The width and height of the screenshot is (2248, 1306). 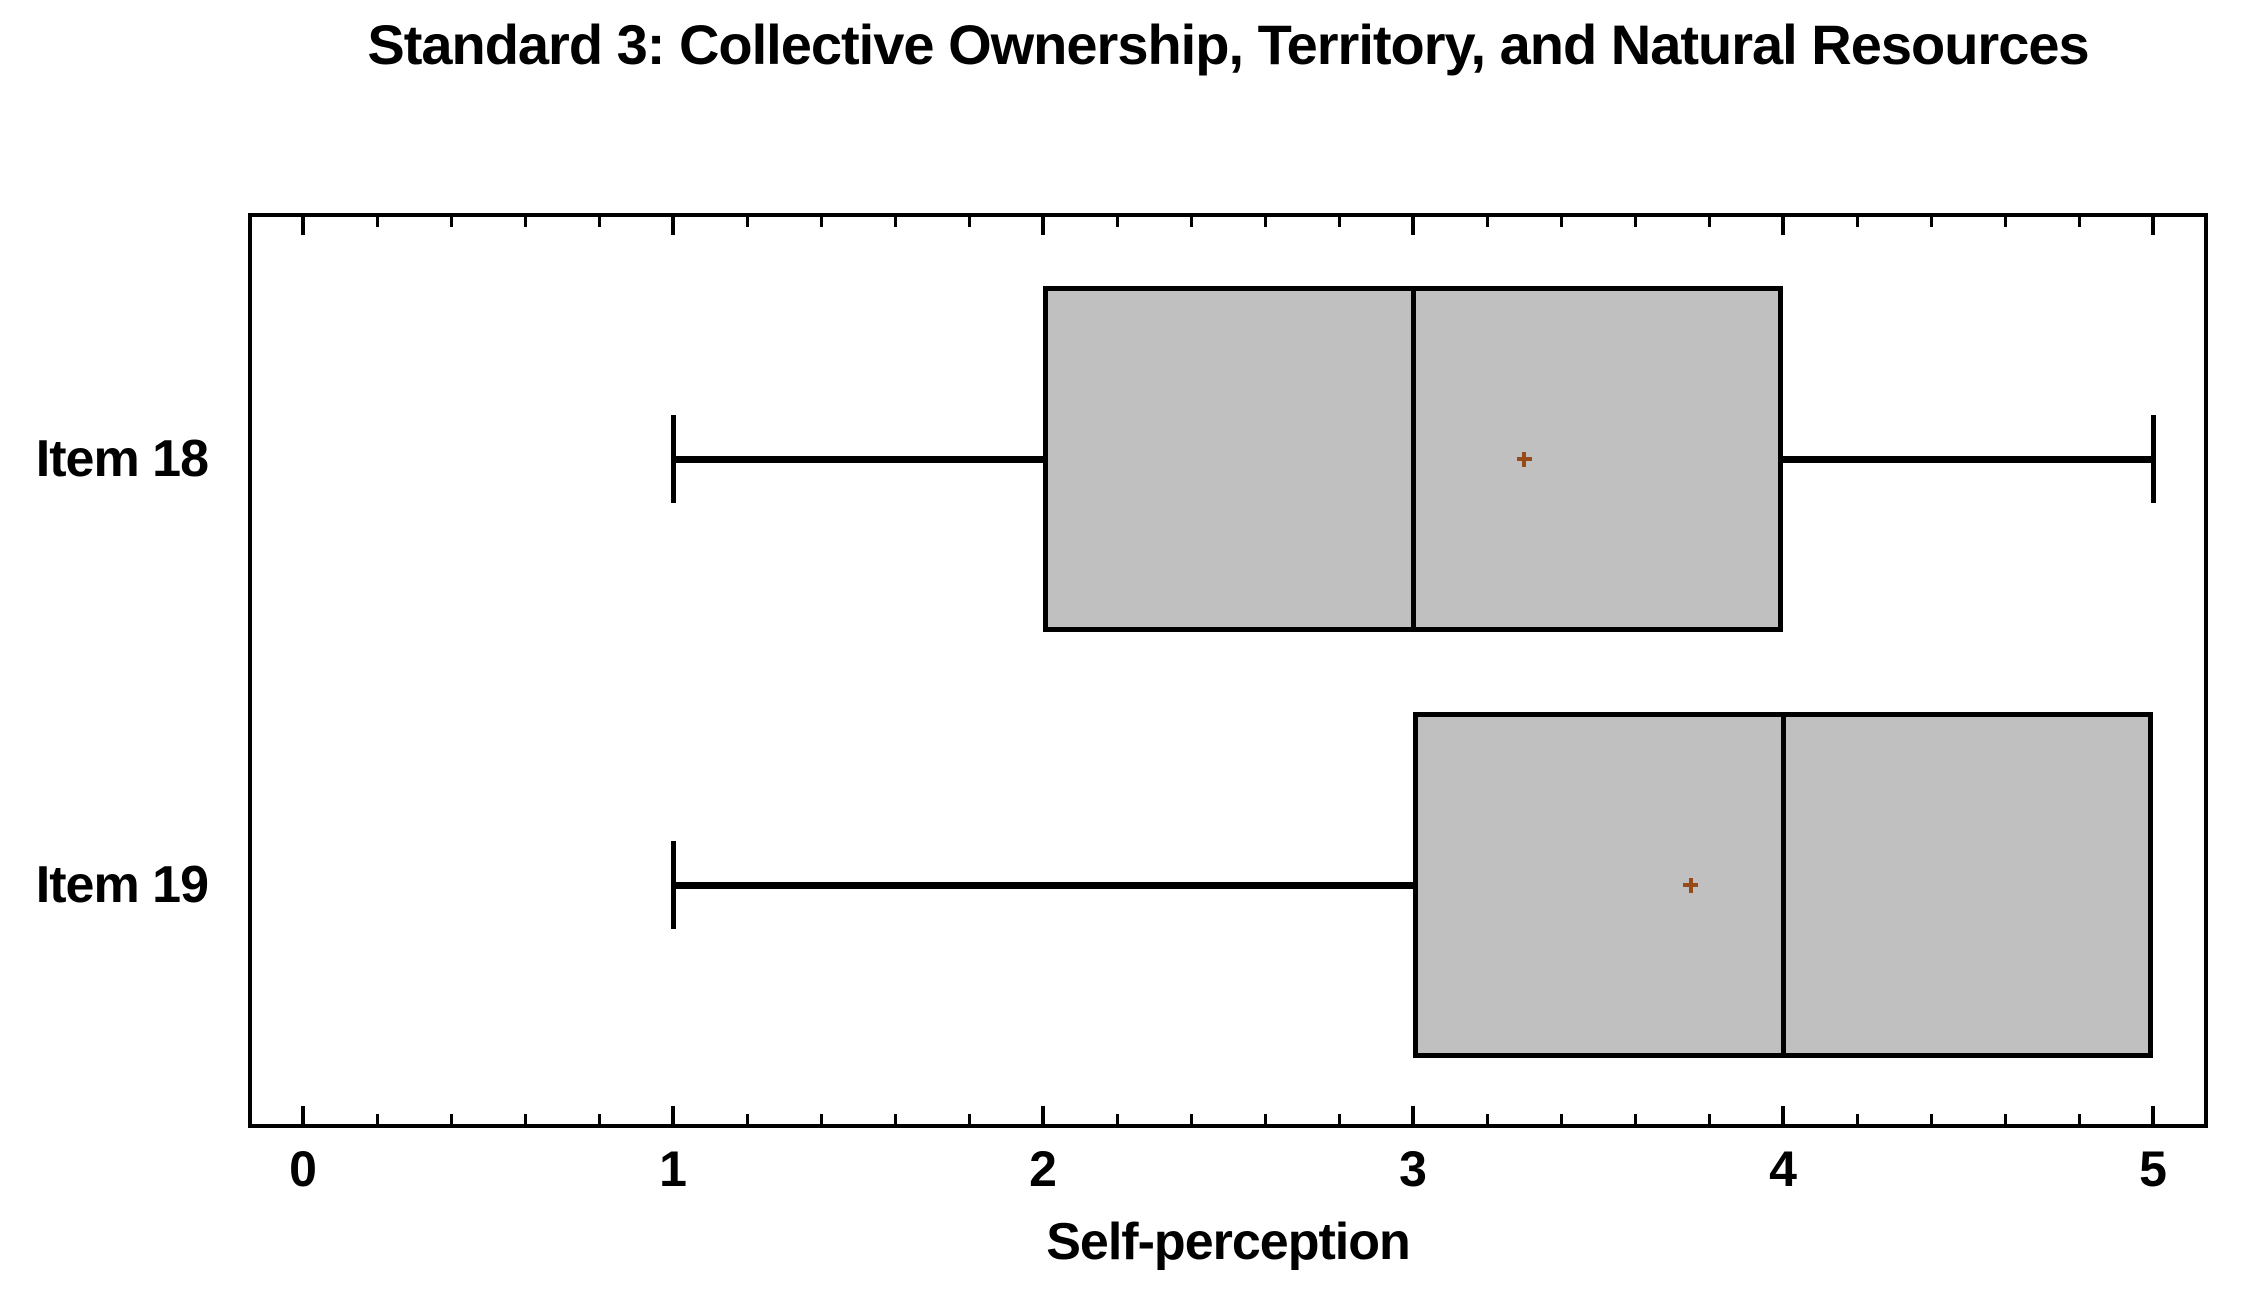 What do you see at coordinates (1043, 1169) in the screenshot?
I see `x-axis-tick-label: 2` at bounding box center [1043, 1169].